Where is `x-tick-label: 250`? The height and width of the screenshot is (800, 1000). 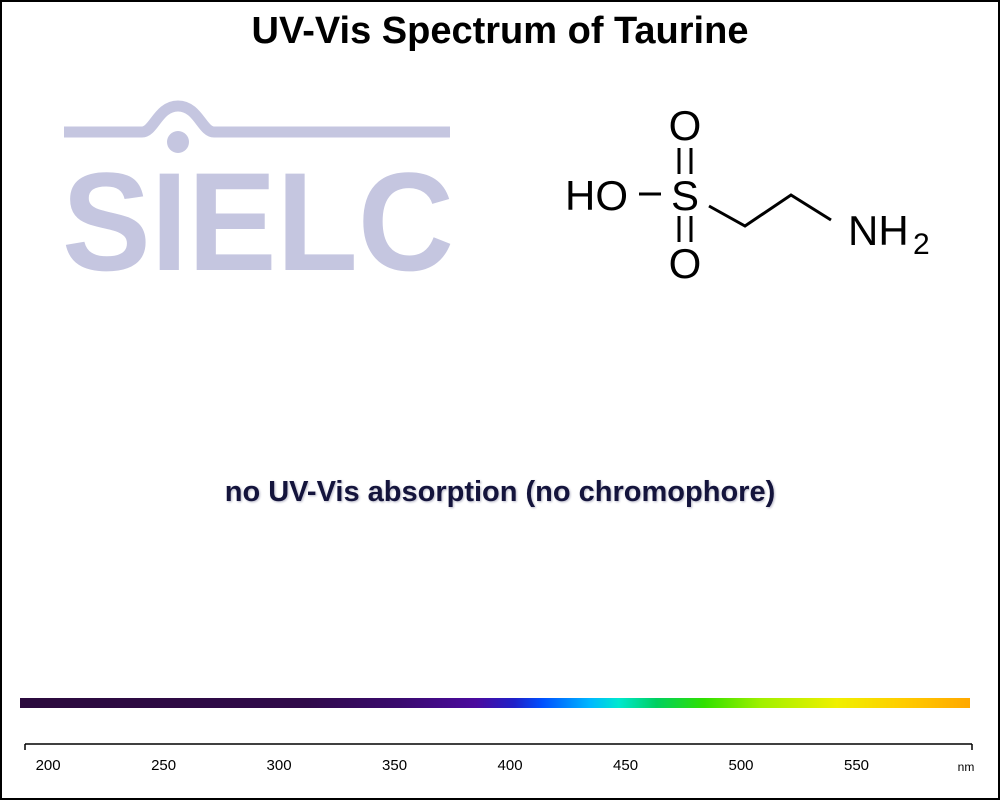 x-tick-label: 250 is located at coordinates (163, 765).